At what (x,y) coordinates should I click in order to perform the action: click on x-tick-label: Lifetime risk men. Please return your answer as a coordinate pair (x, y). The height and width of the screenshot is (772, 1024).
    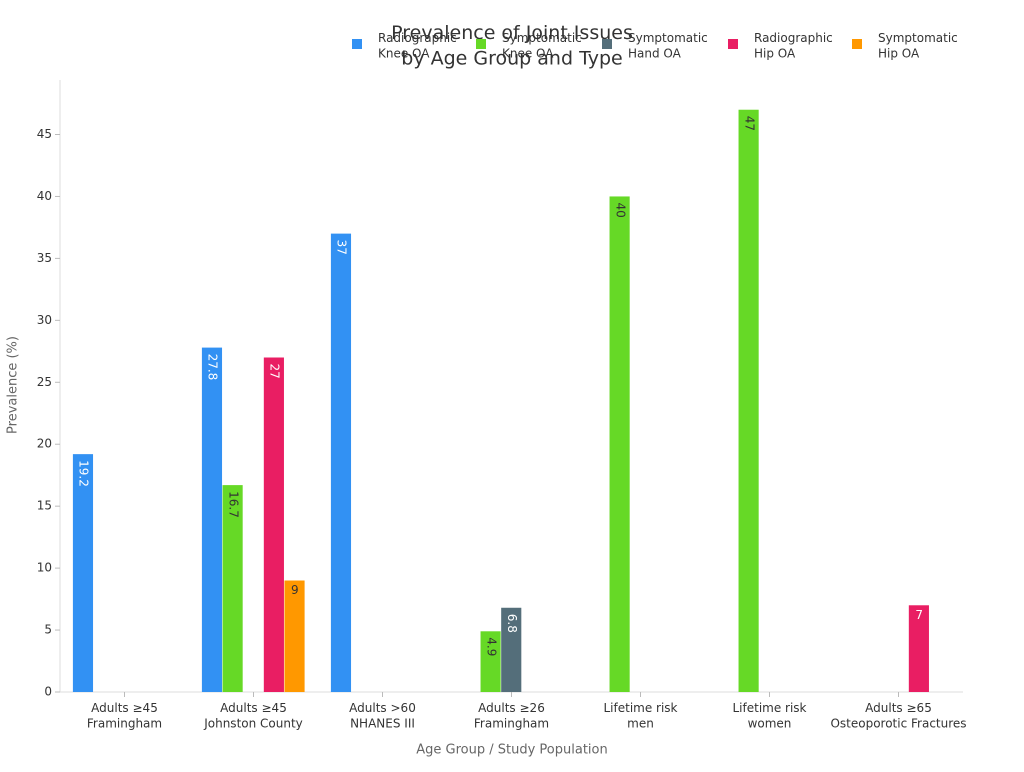
    Looking at the image, I should click on (640, 716).